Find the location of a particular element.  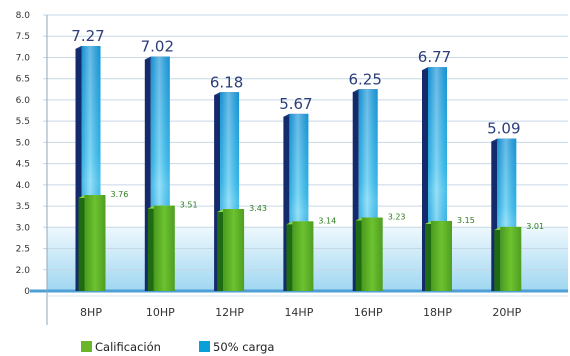

y-axis: 0 2.0 2.5 3.0 3.5 4.0 4.5 5.0 5.5 6.0 6.5 7.0 7.5 8.0 is located at coordinates (32, 168).